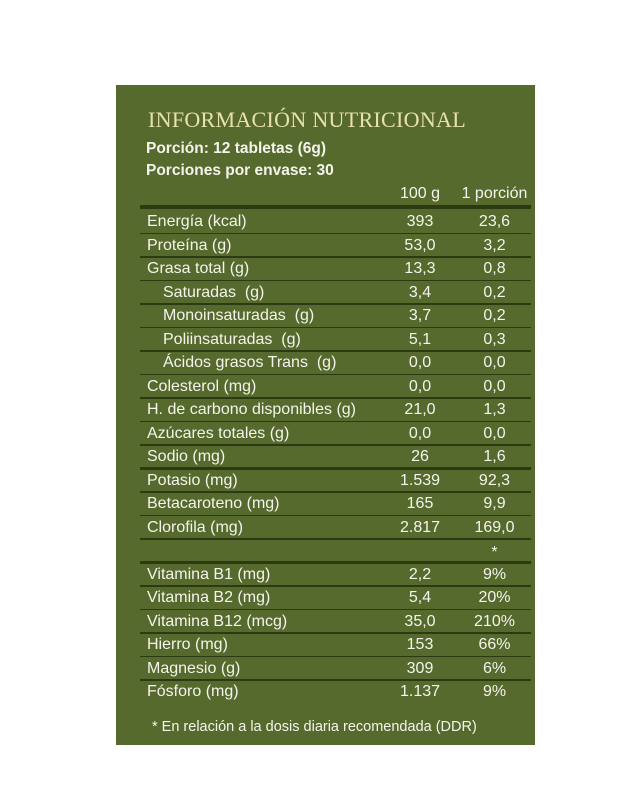 This screenshot has width=635, height=810. Describe the element at coordinates (420, 339) in the screenshot. I see `value-100g: 5,1` at that location.